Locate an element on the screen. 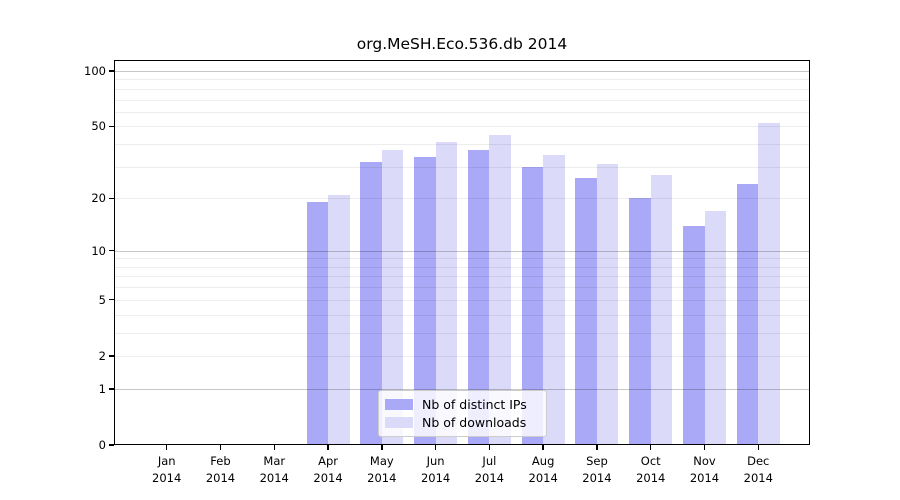 The image size is (900, 500). x-tick-month-aug: Aug is located at coordinates (543, 461).